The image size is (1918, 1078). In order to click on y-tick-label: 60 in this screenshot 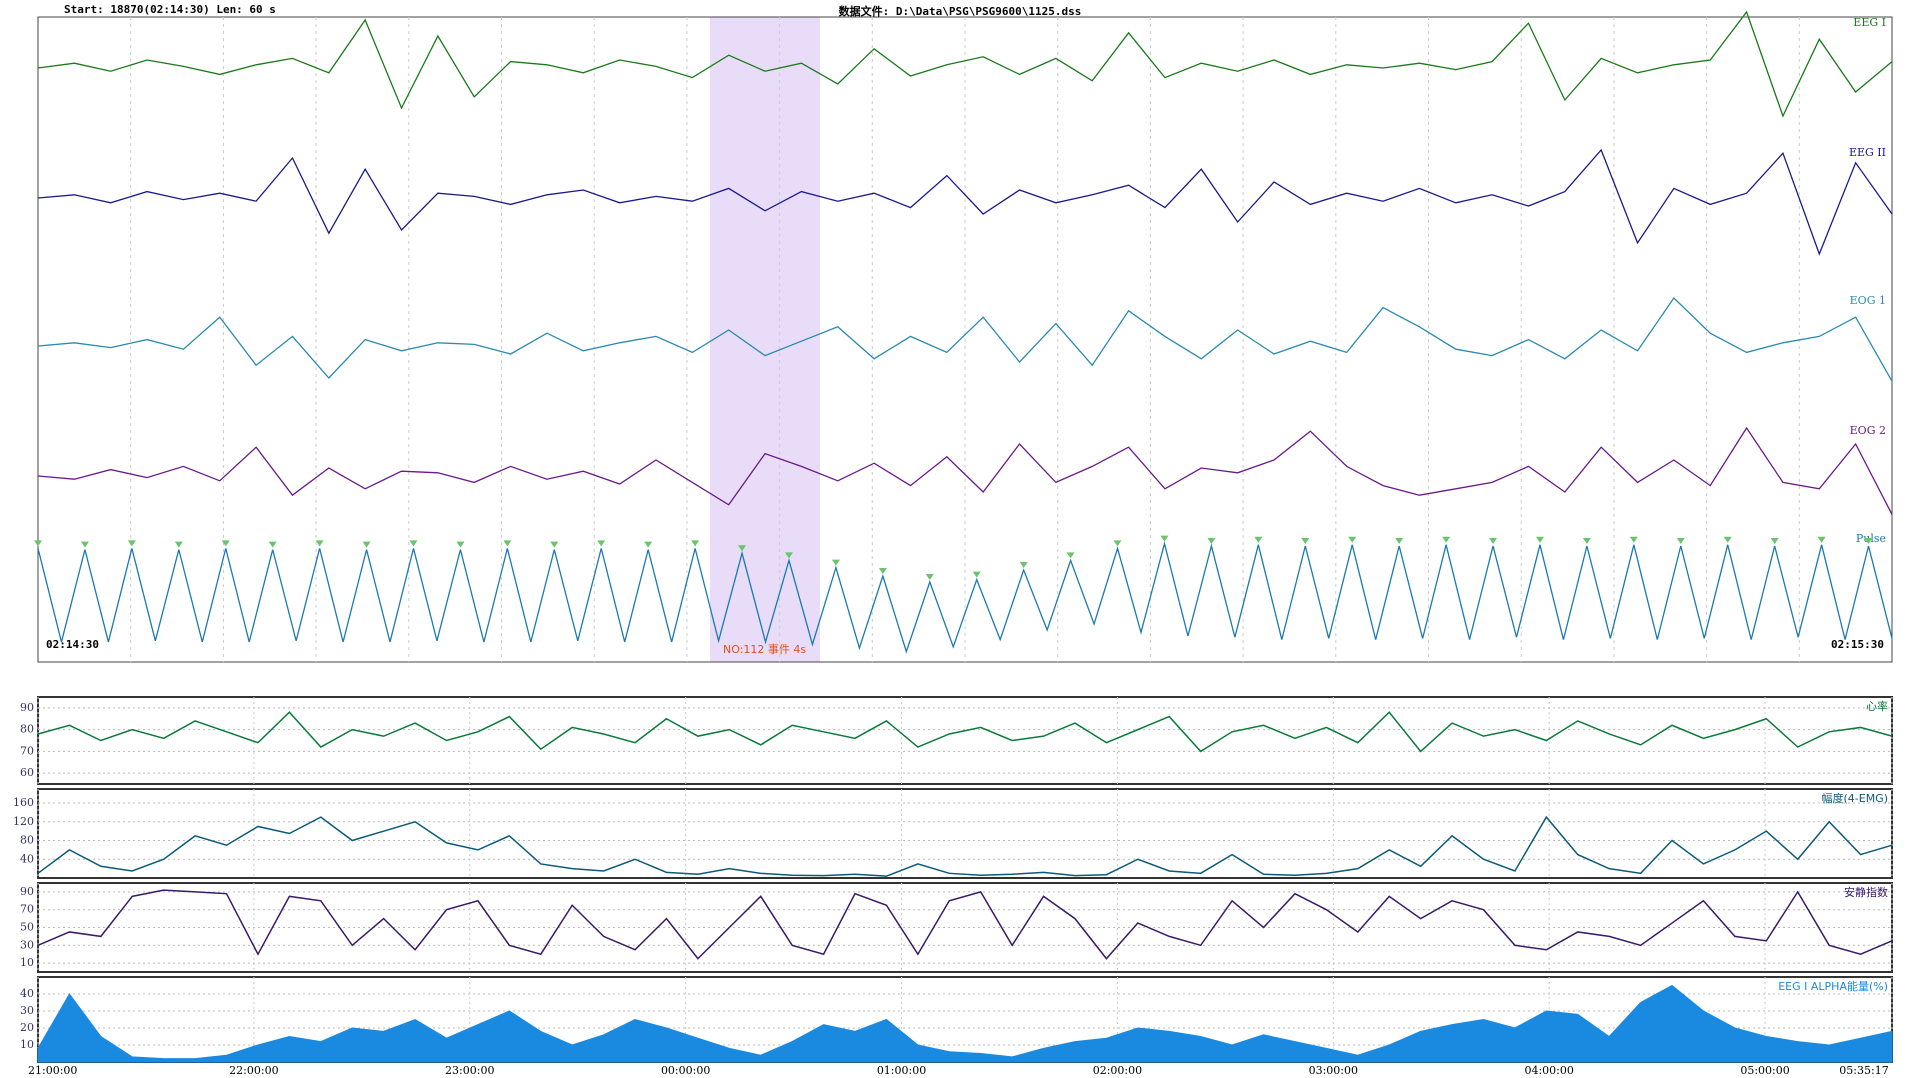, I will do `click(27, 772)`.